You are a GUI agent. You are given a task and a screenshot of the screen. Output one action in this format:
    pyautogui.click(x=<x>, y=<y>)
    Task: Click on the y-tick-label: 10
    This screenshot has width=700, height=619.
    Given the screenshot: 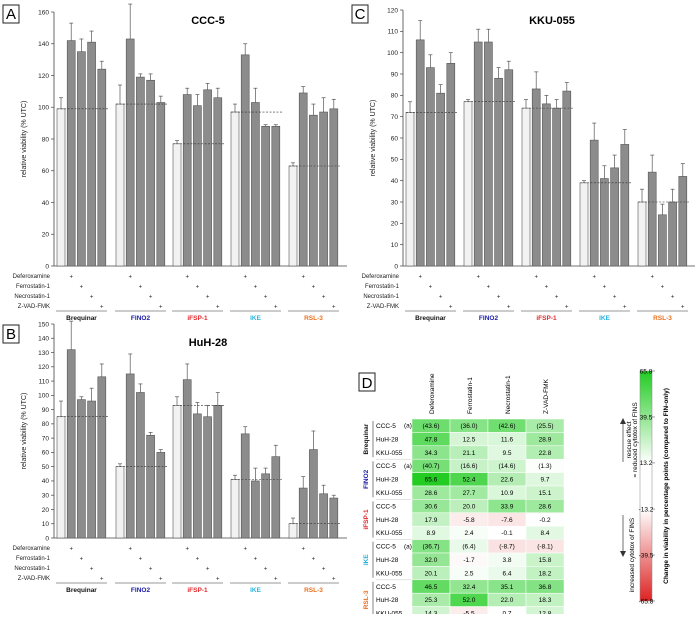 What is the action you would take?
    pyautogui.click(x=46, y=524)
    